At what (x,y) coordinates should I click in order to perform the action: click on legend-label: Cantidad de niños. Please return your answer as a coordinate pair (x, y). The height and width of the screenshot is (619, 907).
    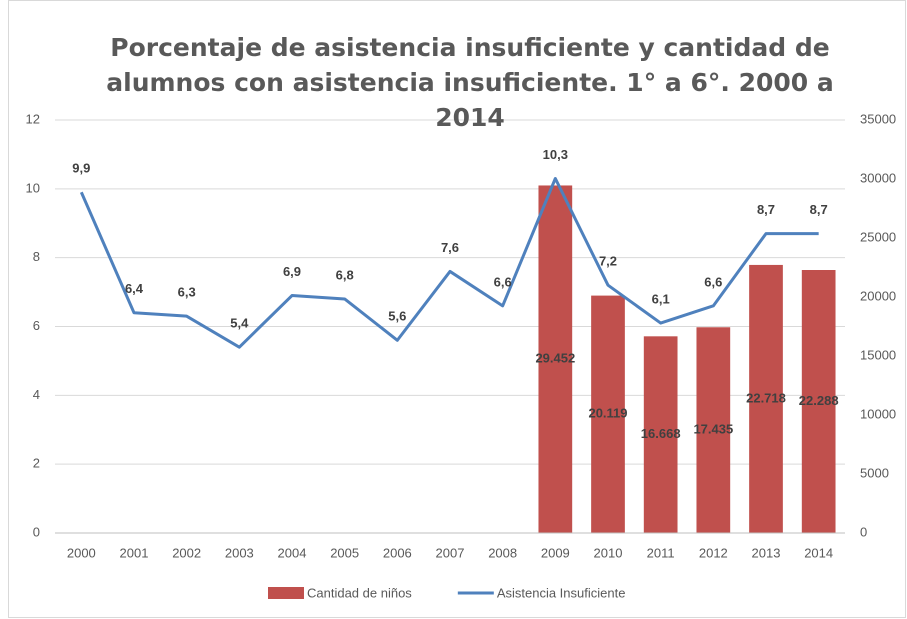
    Looking at the image, I should click on (359, 592).